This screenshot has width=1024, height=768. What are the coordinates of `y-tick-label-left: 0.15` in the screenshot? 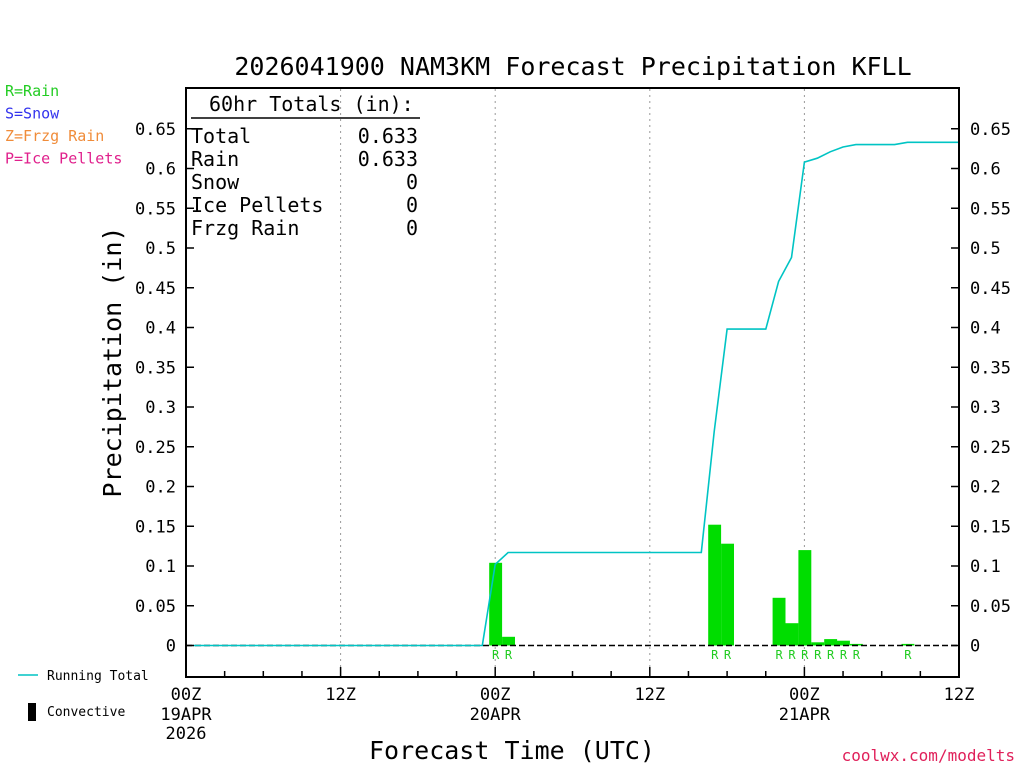 It's located at (155, 527).